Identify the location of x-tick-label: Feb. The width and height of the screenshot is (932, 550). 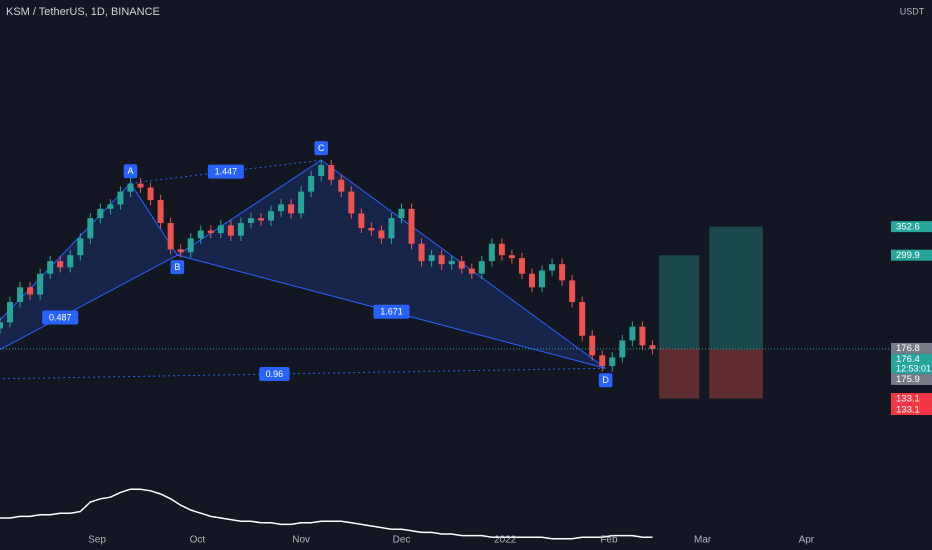
(609, 540).